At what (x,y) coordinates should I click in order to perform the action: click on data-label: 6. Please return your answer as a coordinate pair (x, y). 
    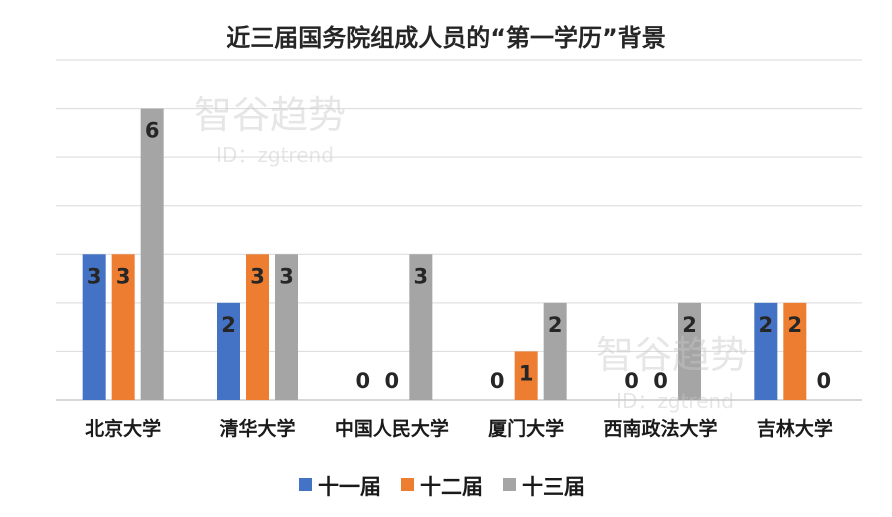
    Looking at the image, I should click on (152, 131).